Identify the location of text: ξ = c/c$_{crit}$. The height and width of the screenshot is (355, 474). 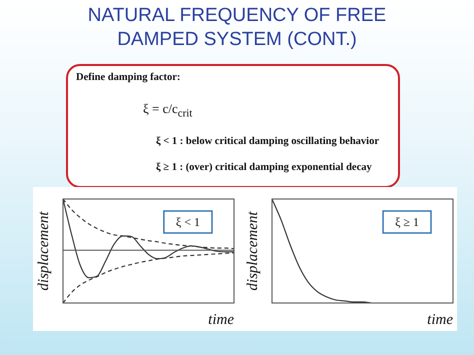
(167, 110).